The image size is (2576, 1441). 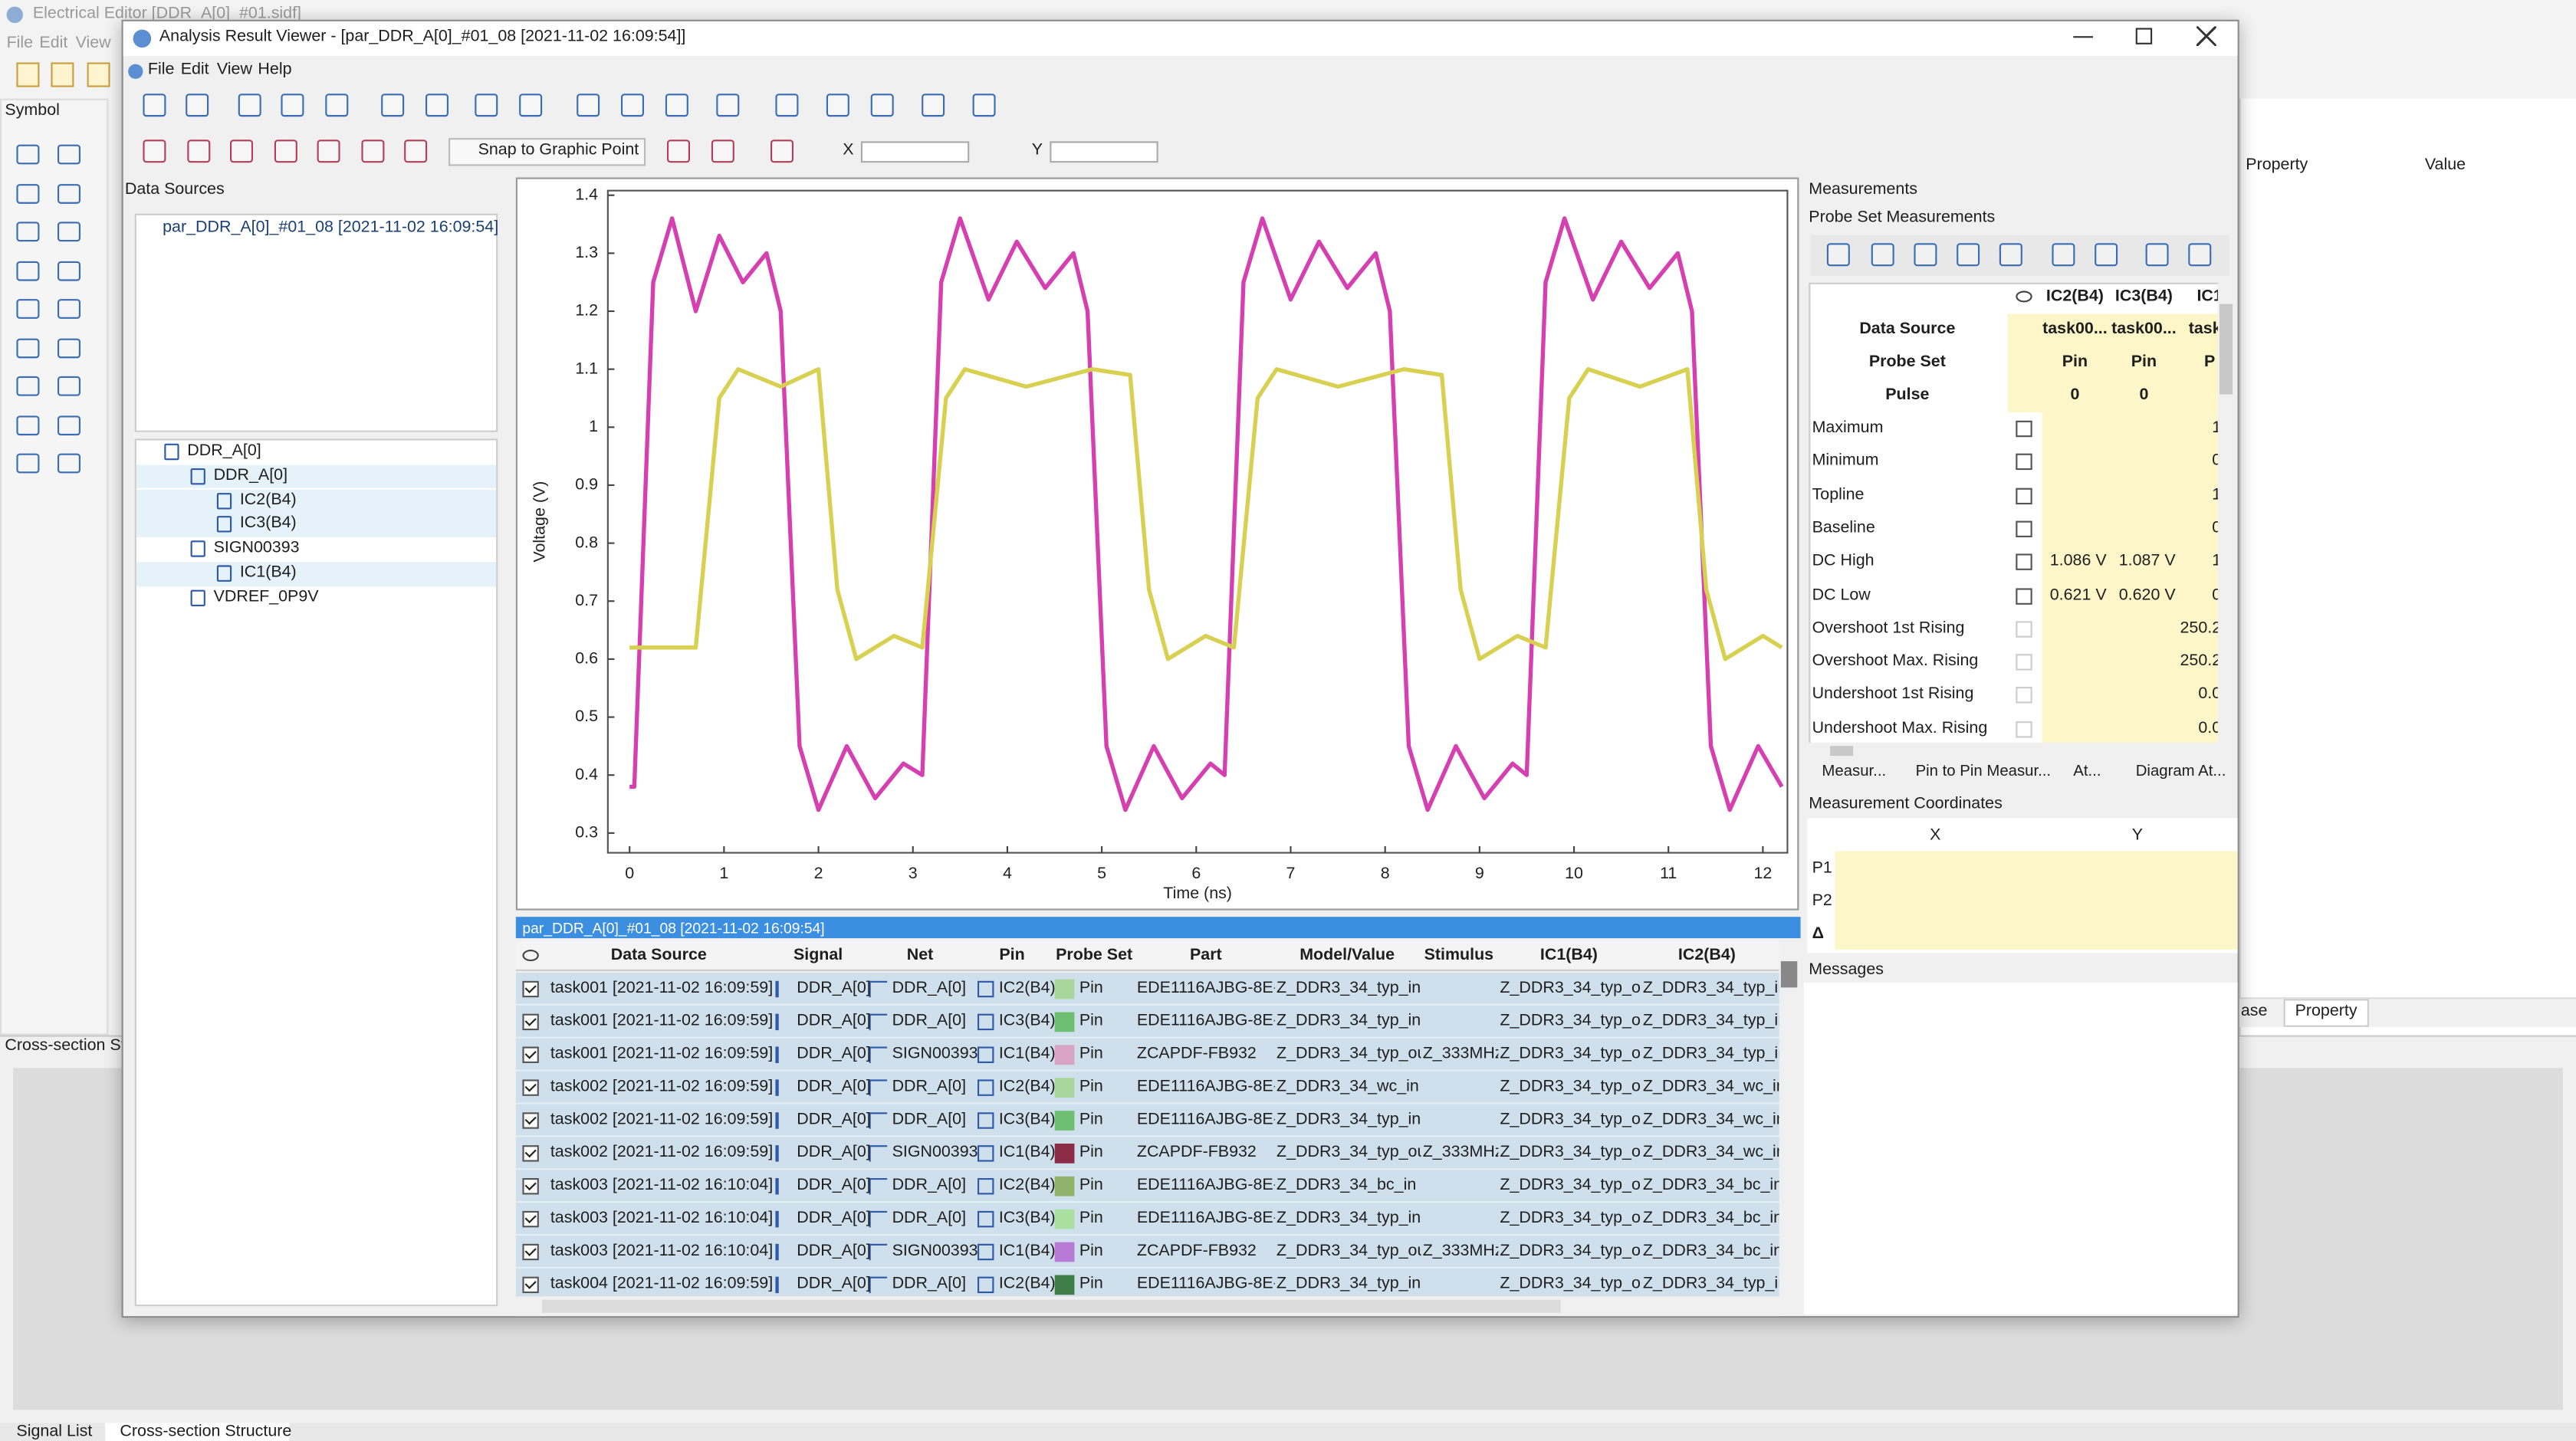 I want to click on column-header: Data Source, so click(x=658, y=956).